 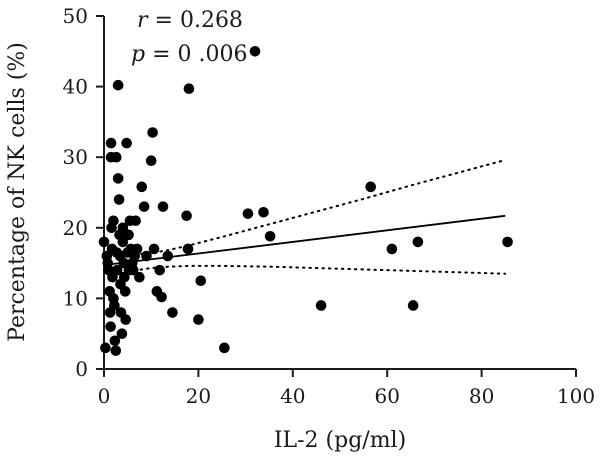 What do you see at coordinates (81, 369) in the screenshot?
I see `y-tick-label: 0` at bounding box center [81, 369].